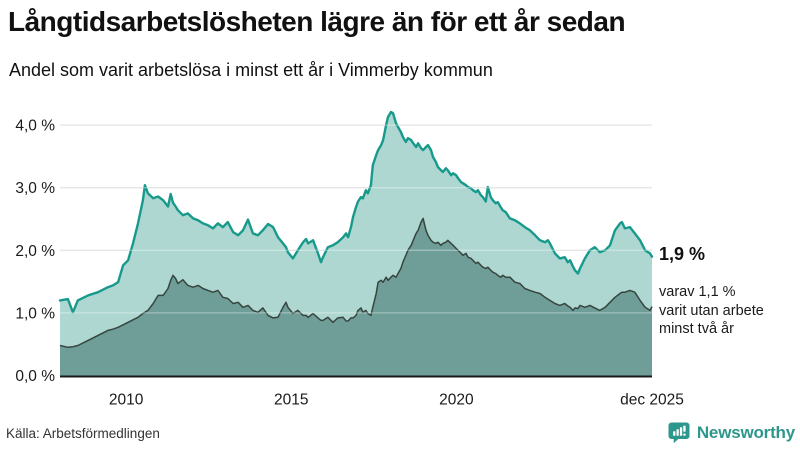 This screenshot has height=450, width=800. What do you see at coordinates (697, 292) in the screenshot?
I see `two-year-note-line1: varav 1,1 %` at bounding box center [697, 292].